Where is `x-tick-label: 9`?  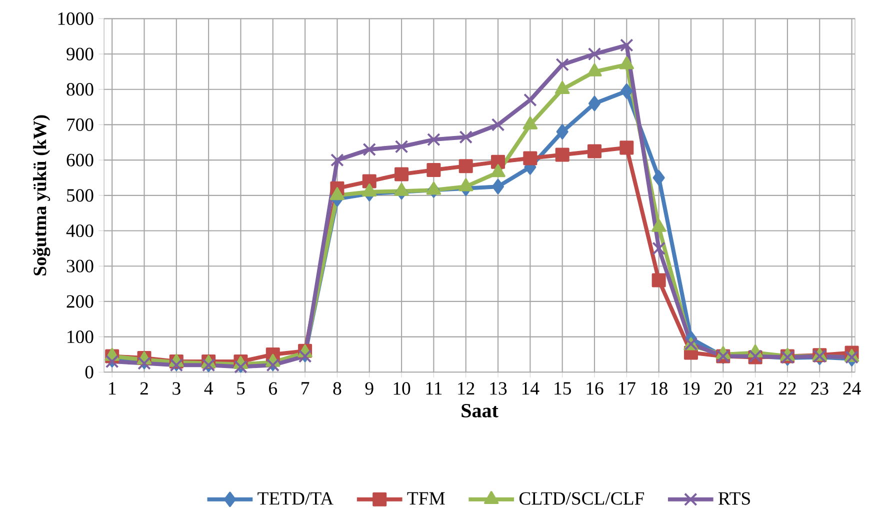 x-tick-label: 9 is located at coordinates (369, 388).